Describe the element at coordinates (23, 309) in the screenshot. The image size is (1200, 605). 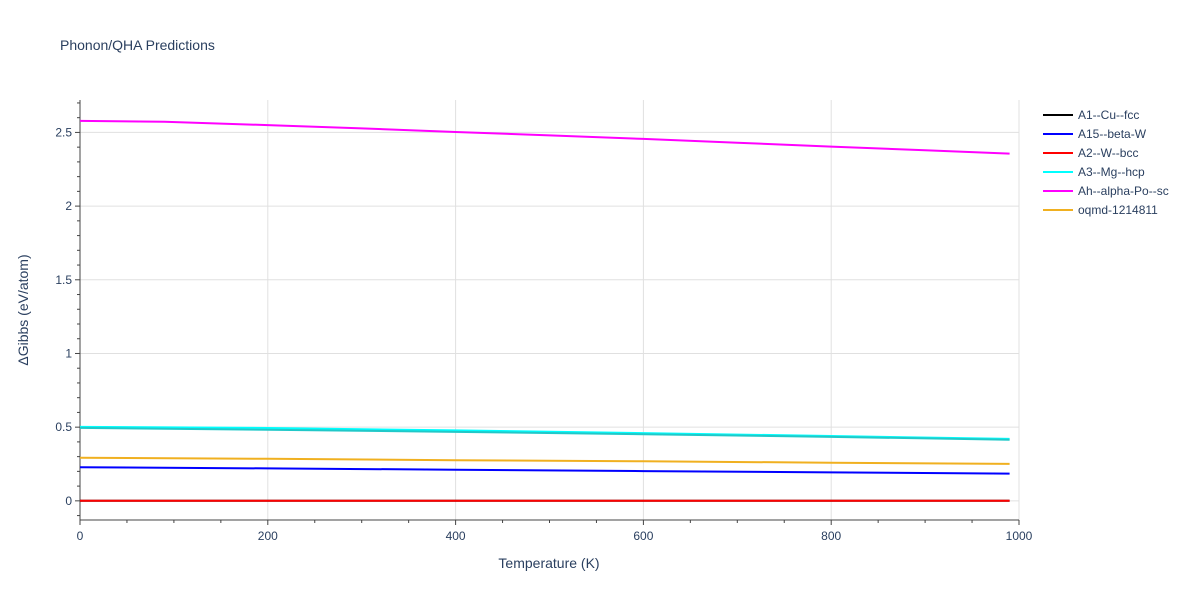
I see `y-axis-title: ΔGibbs (eV/atom)` at that location.